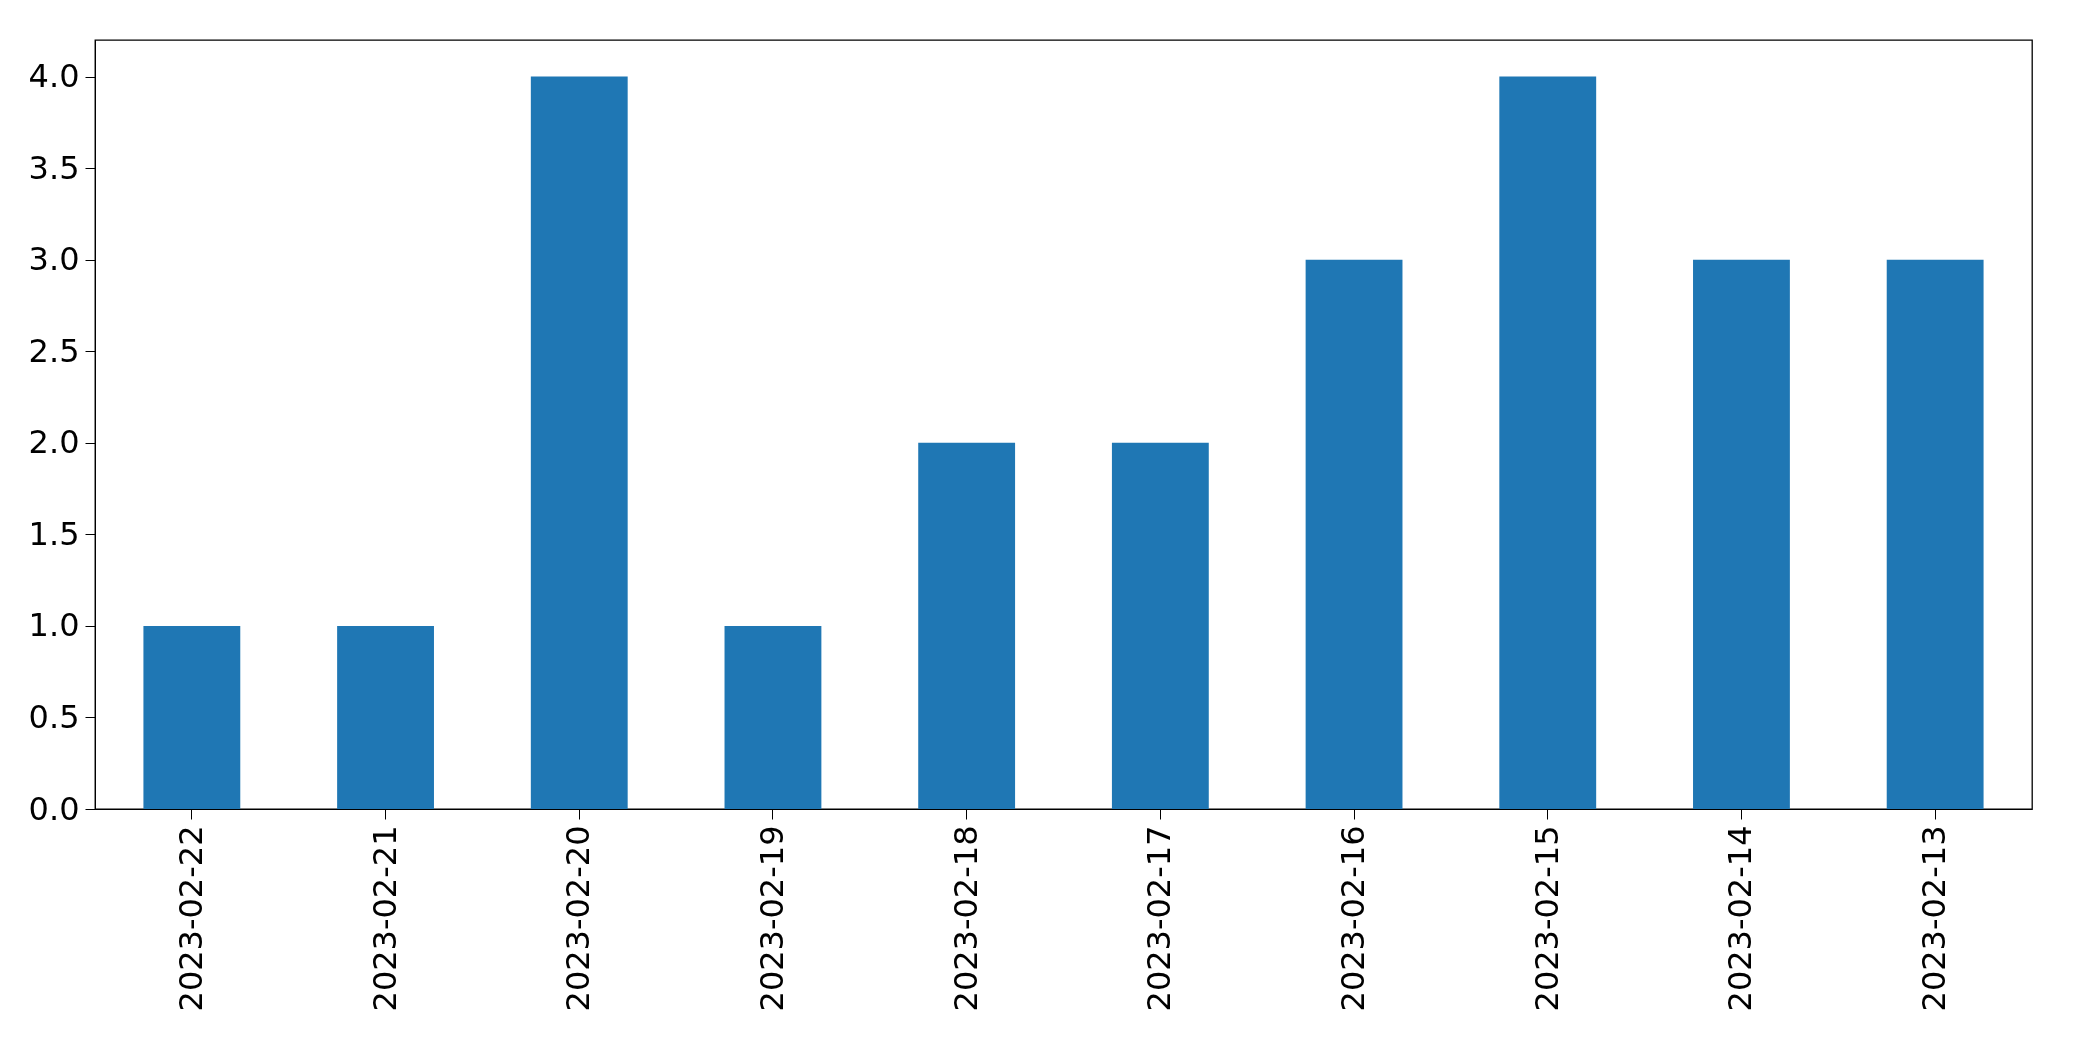 The width and height of the screenshot is (2082, 1061). What do you see at coordinates (1546, 918) in the screenshot?
I see `x-tick-label: 2023-02-15` at bounding box center [1546, 918].